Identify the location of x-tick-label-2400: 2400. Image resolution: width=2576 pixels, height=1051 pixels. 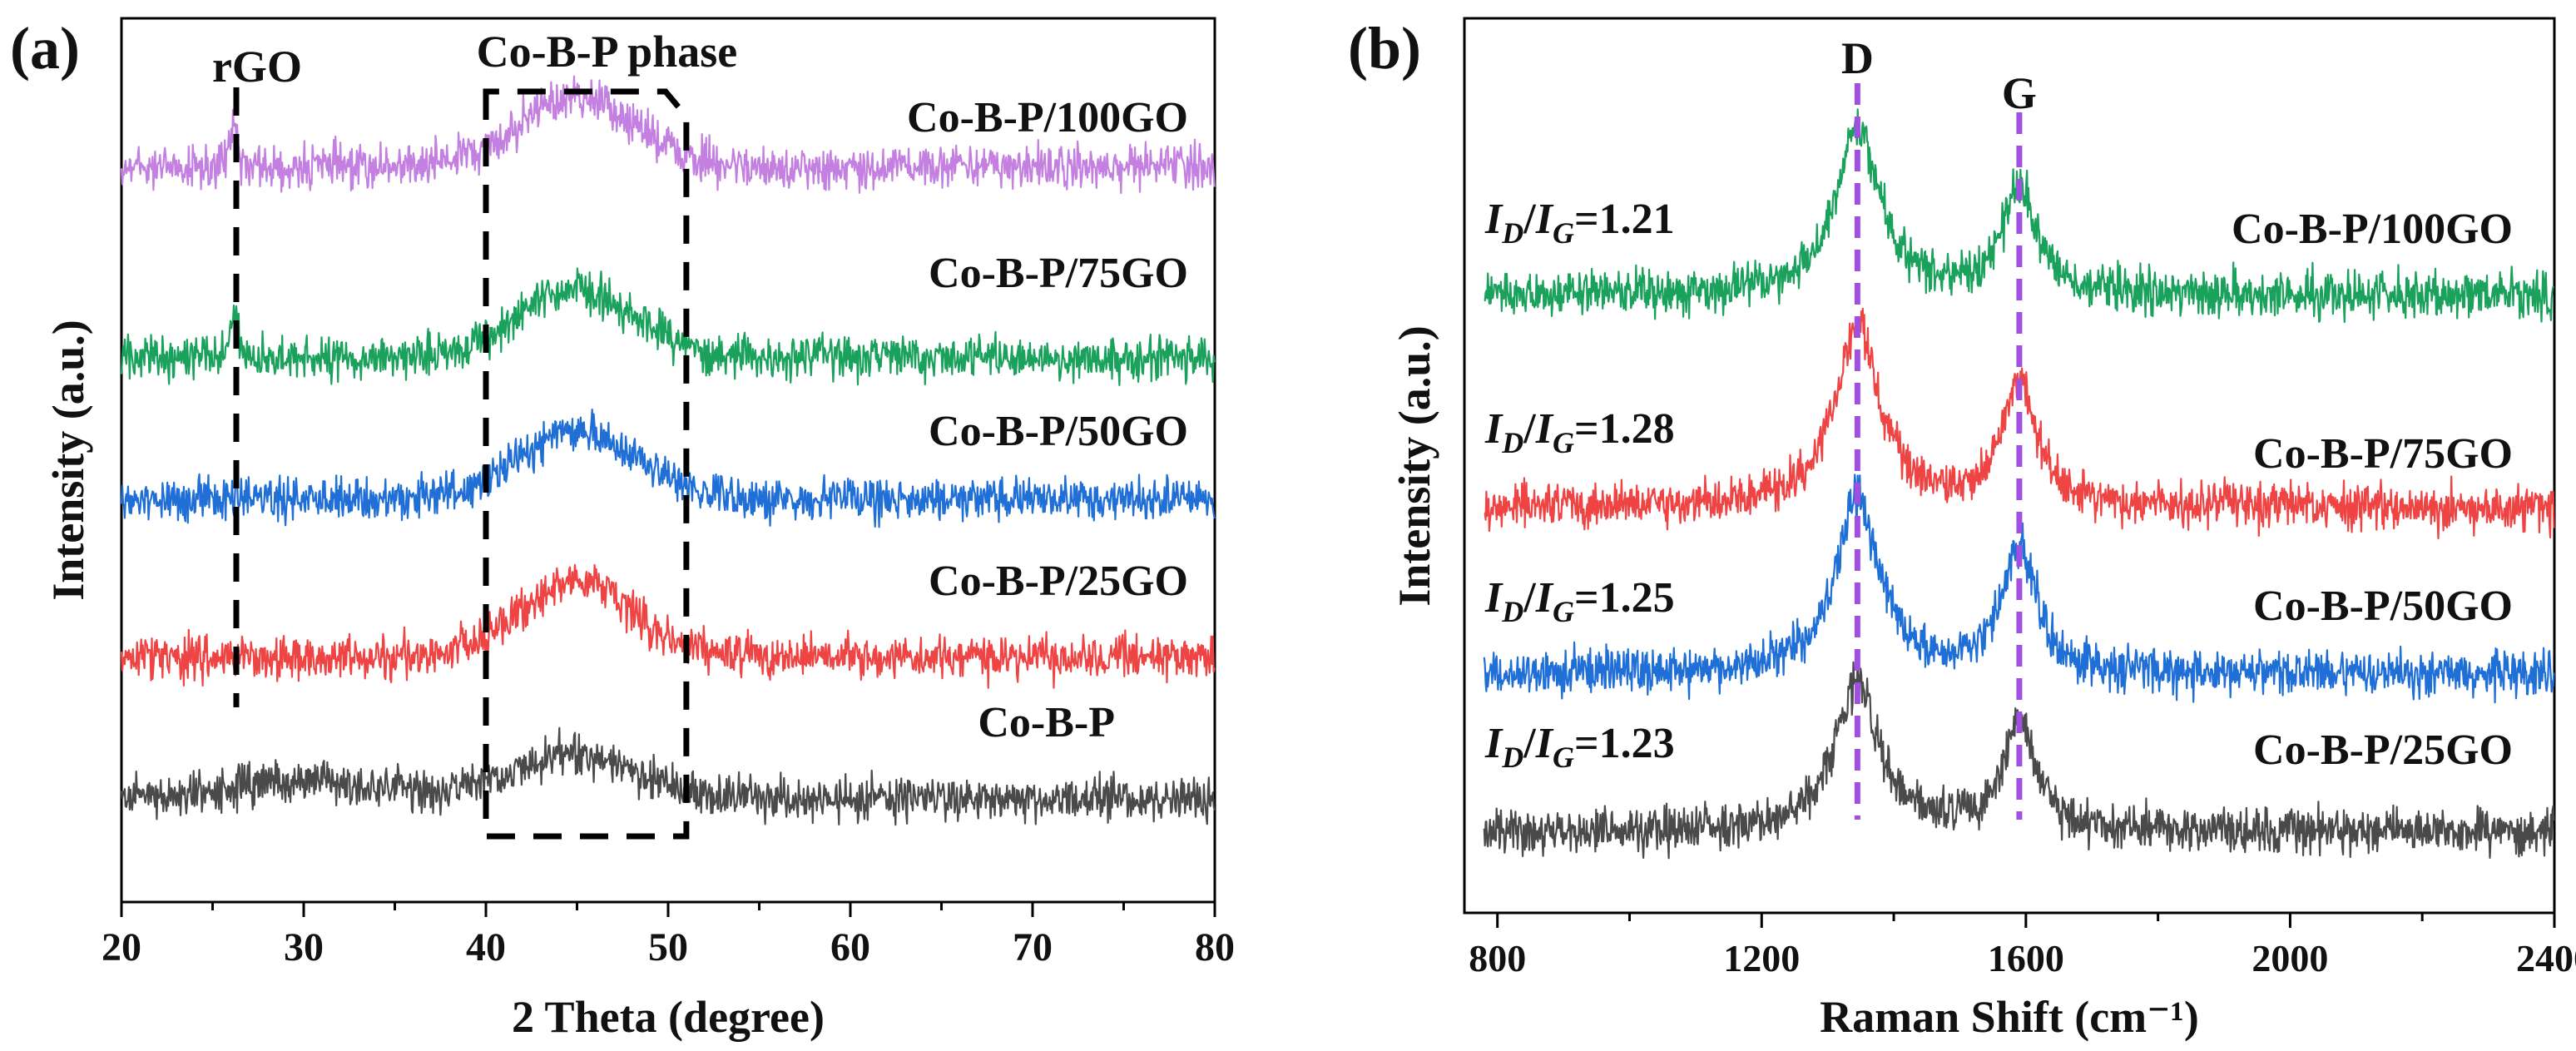
(2546, 958).